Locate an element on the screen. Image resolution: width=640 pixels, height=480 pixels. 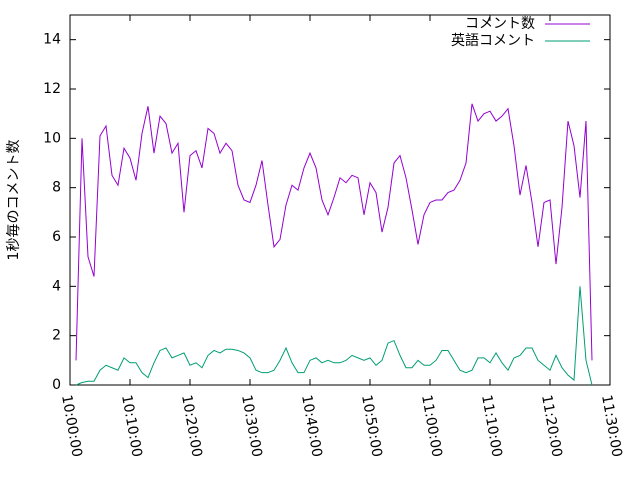
x-tick-label: 10:00:00 is located at coordinates (71, 426).